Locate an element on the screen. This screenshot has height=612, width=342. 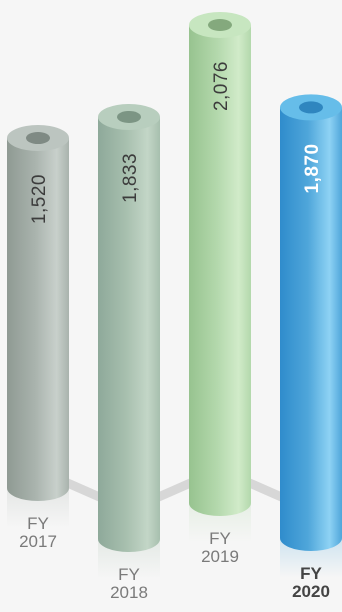
bar-2017: 1,520 is located at coordinates (38, 326).